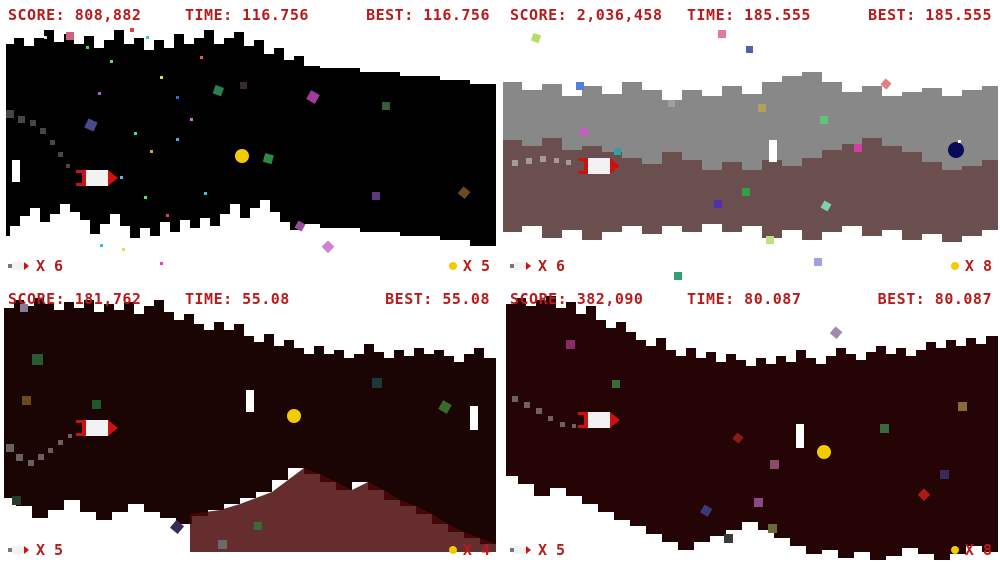 The image size is (1000, 565). Describe the element at coordinates (500, 282) in the screenshot. I see `panel-divider-horizontal` at that location.